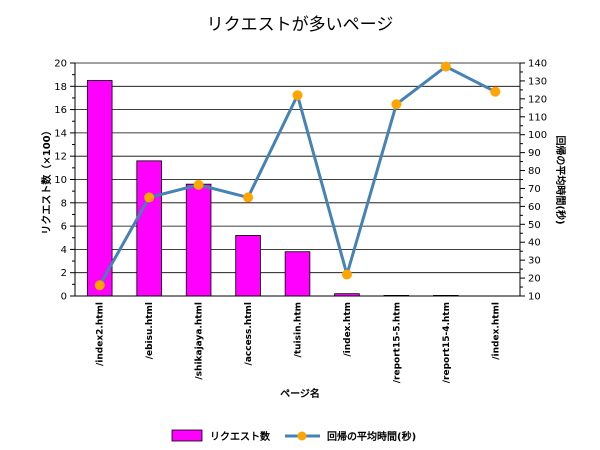 The image size is (600, 450). Describe the element at coordinates (60, 64) in the screenshot. I see `left-tick-label: 20` at that location.